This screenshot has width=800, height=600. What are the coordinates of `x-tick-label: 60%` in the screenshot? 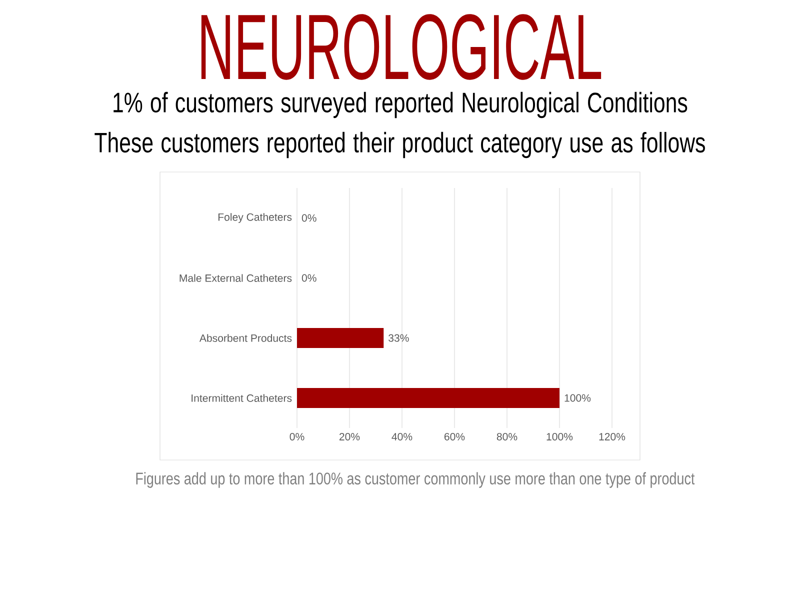 It's located at (454, 436).